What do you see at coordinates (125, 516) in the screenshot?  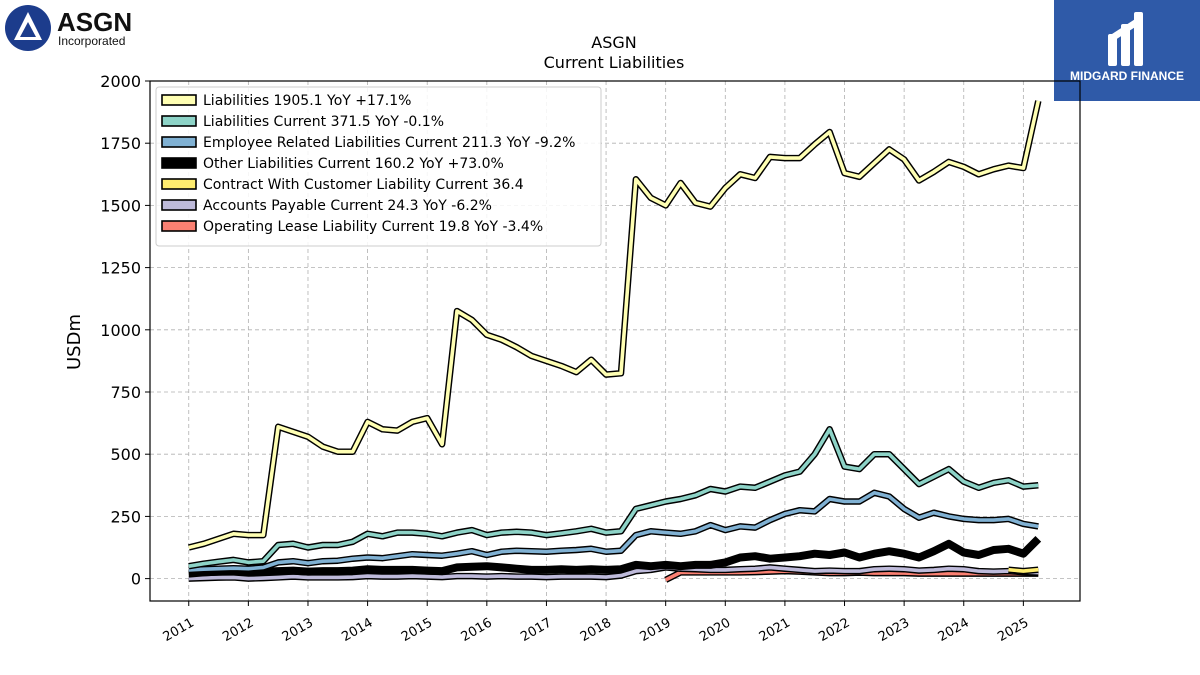 I see `y-tick-label: 250` at bounding box center [125, 516].